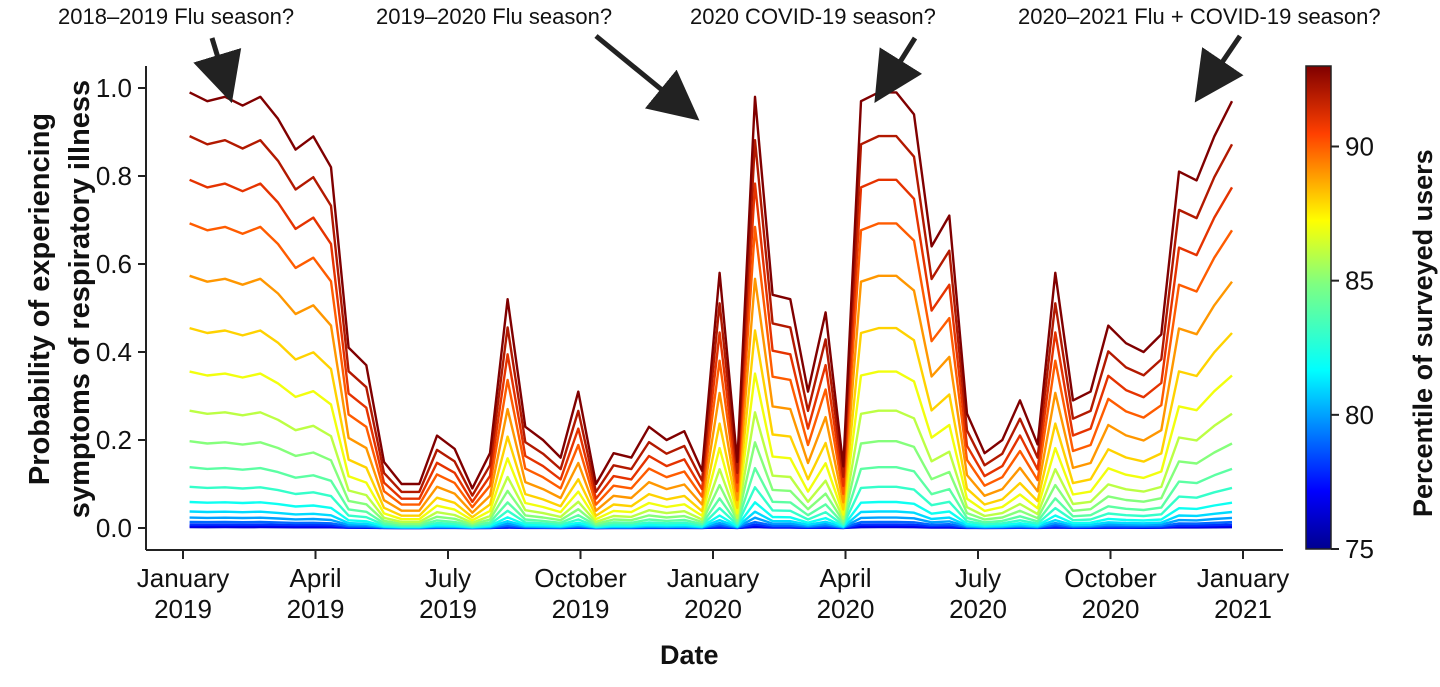 This screenshot has height=687, width=1440. I want to click on series-line-p85, so click(711, 483).